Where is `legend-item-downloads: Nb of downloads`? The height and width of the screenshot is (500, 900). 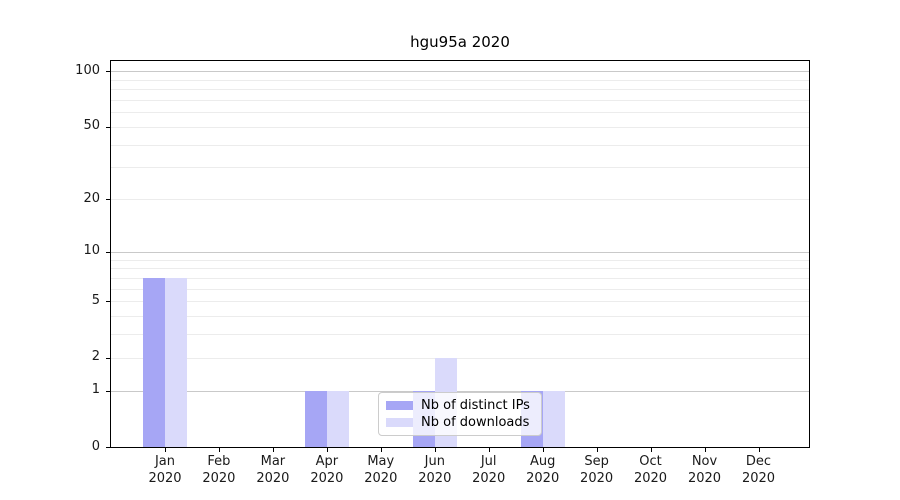 legend-item-downloads: Nb of downloads is located at coordinates (459, 422).